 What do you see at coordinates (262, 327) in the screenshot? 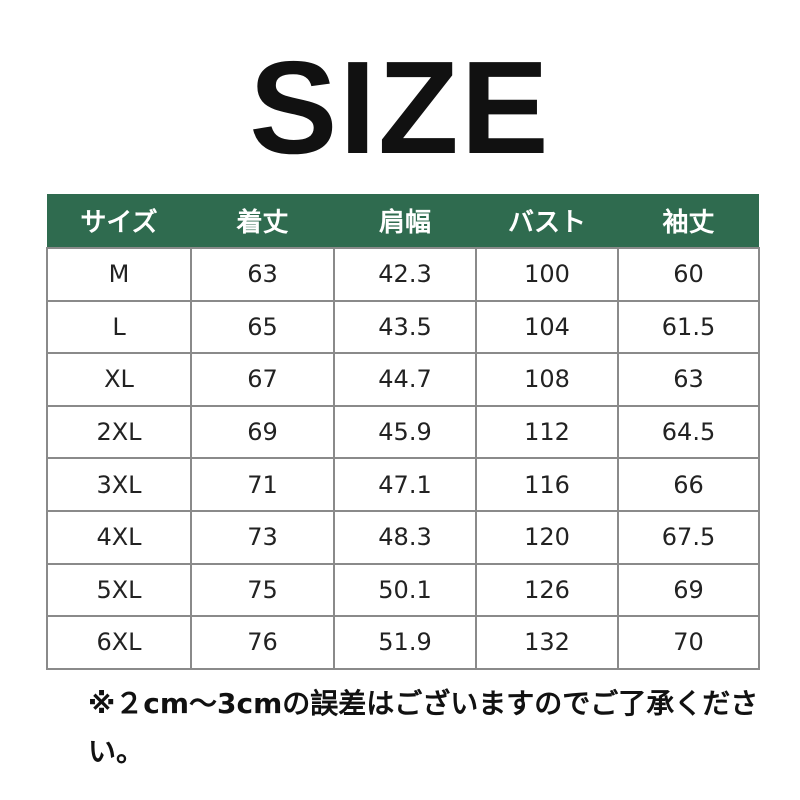
I see `measurement-cell: 65` at bounding box center [262, 327].